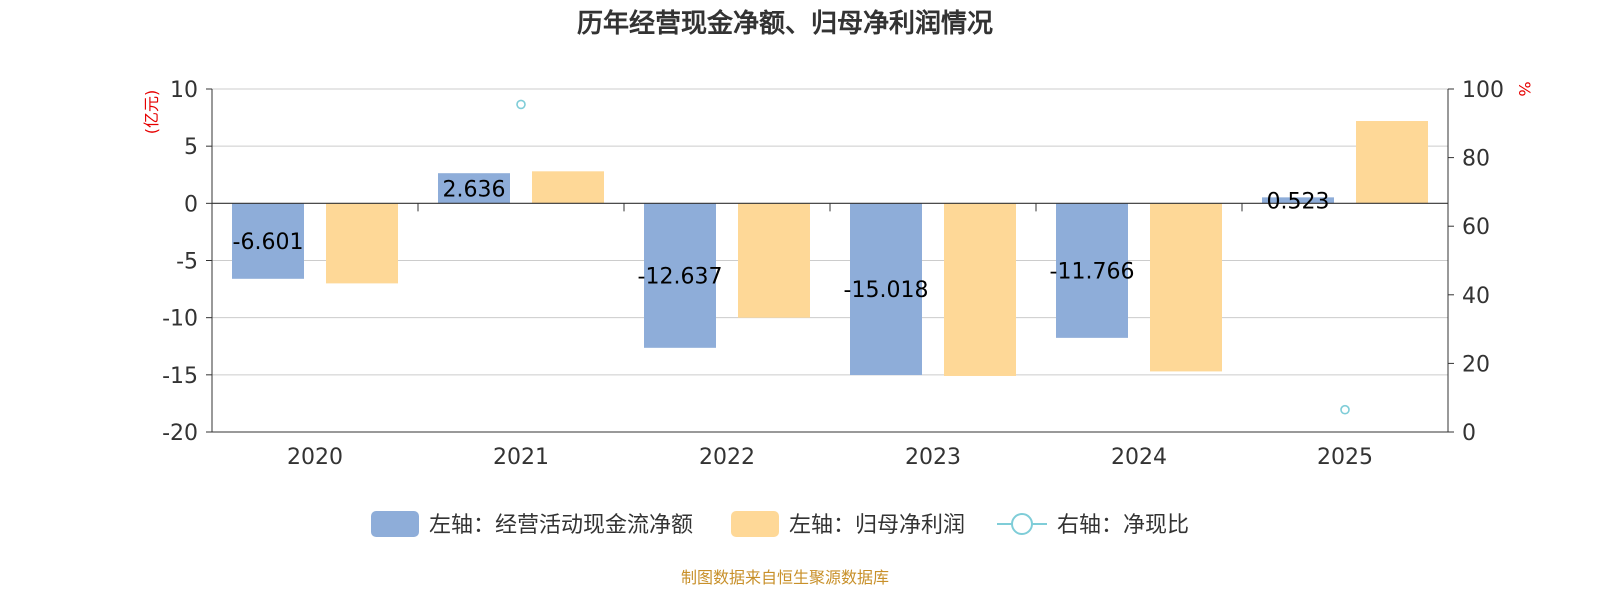 This screenshot has width=1600, height=604. I want to click on x-tick-label: 2022, so click(727, 457).